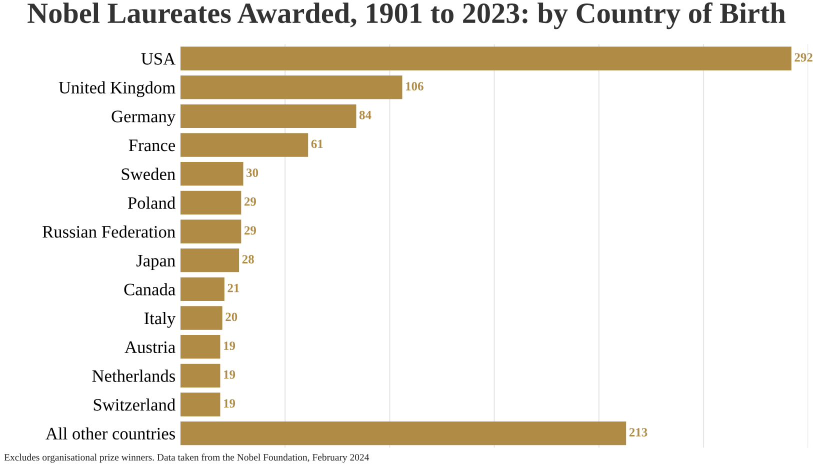 The width and height of the screenshot is (813, 464). What do you see at coordinates (156, 262) in the screenshot?
I see `y-tick-label: Japan` at bounding box center [156, 262].